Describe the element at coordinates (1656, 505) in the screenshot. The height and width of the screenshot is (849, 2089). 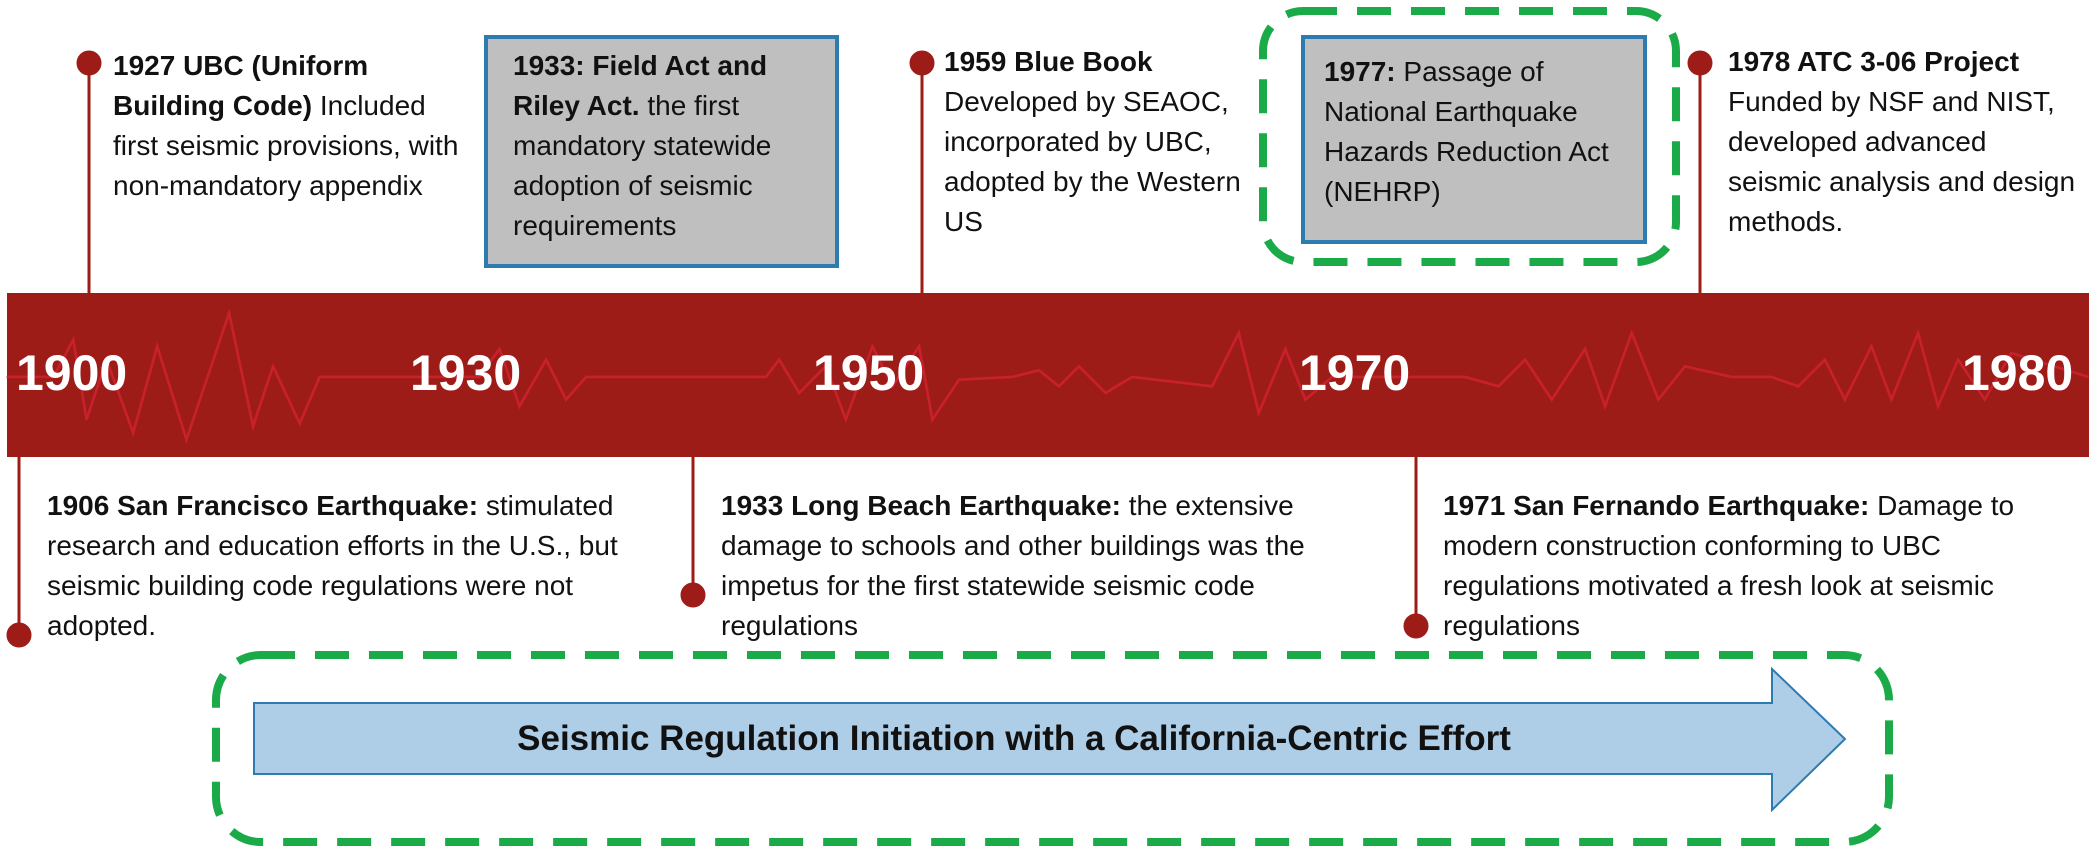
I see `event-title: 1971 San Fernando Earthquake:` at that location.